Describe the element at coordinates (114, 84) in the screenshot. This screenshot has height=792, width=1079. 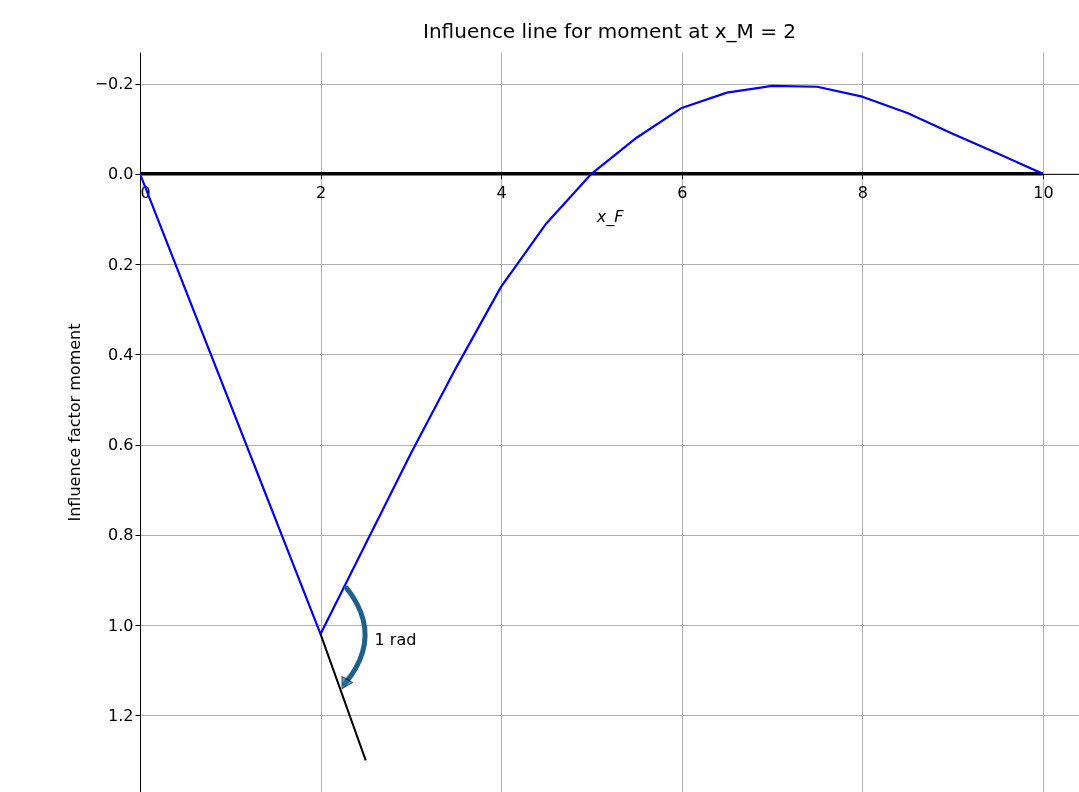
I see `y-tick-label: −0.2` at that location.